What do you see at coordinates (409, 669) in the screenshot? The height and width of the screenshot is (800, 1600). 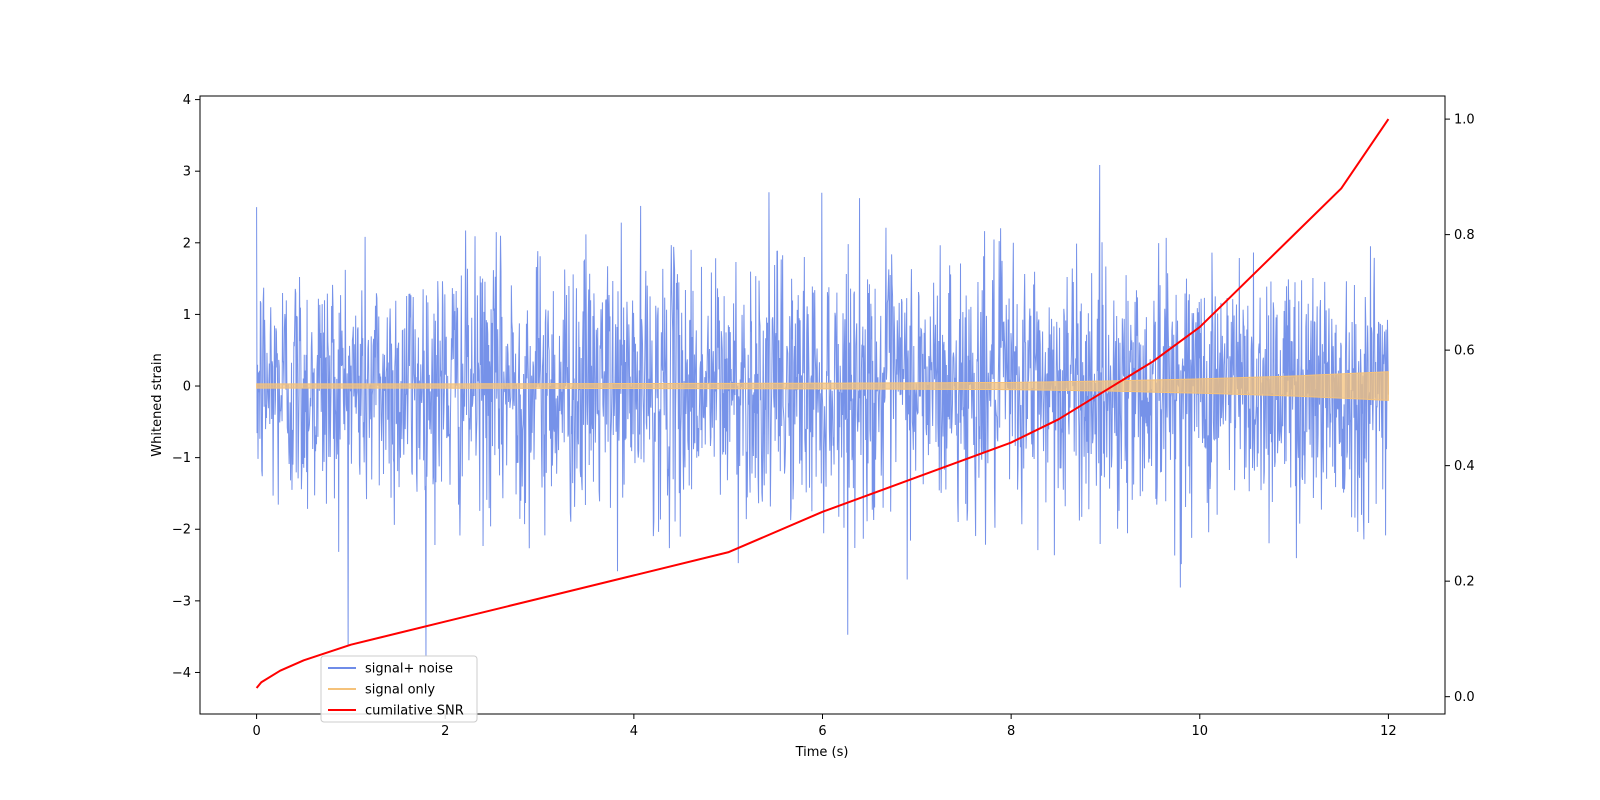 I see `legend-label-signal-noise: signal+ noise` at bounding box center [409, 669].